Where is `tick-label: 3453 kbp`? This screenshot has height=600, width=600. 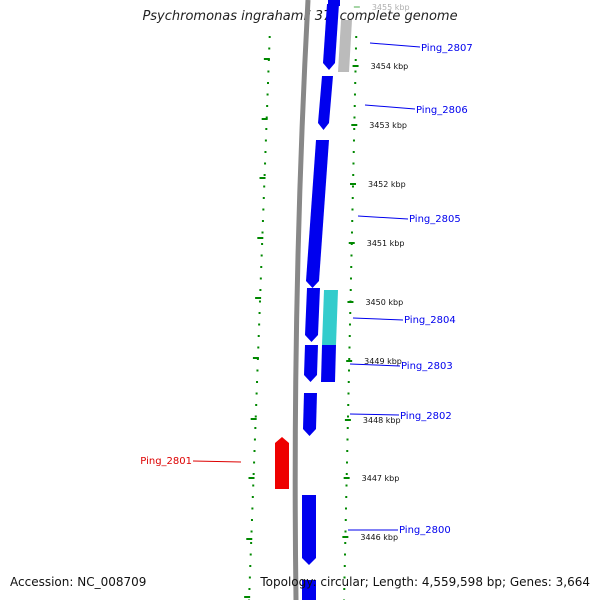 tick-label: 3453 kbp is located at coordinates (388, 125).